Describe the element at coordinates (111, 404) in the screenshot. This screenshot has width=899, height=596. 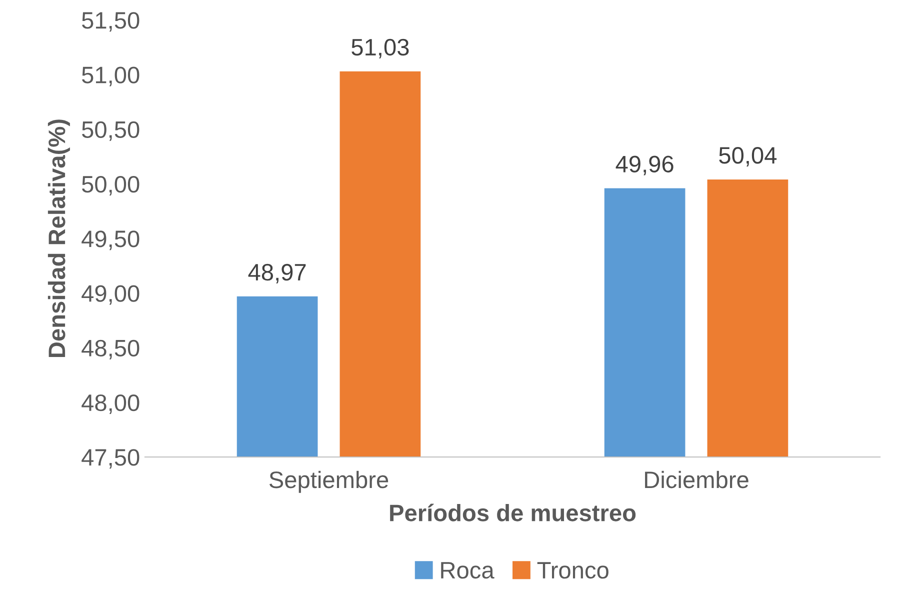
I see `y-tick-label: 48,00` at that location.